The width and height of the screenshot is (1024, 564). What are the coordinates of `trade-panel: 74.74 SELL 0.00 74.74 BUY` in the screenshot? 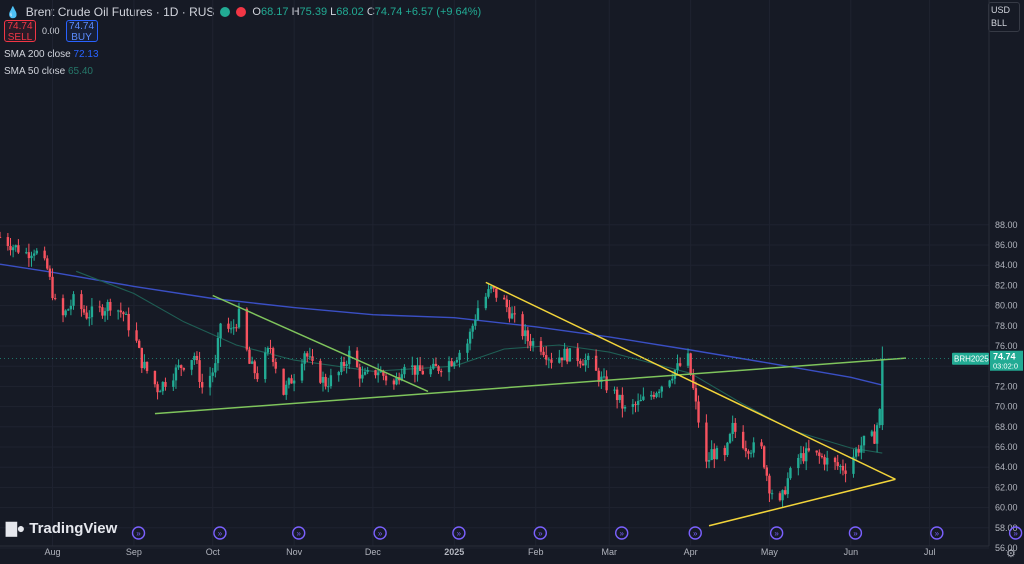 It's located at (51, 31).